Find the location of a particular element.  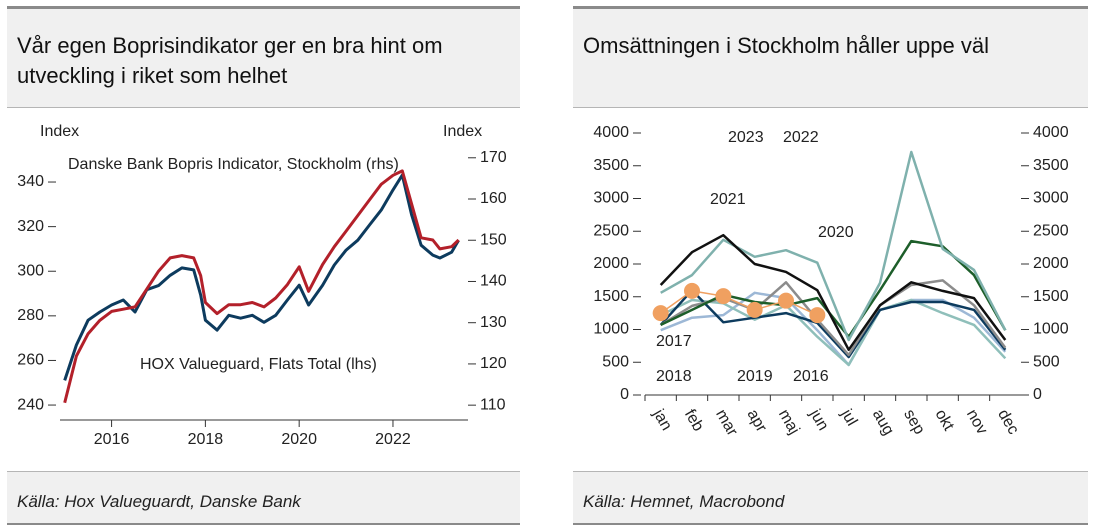

x-tick-label: 2020 is located at coordinates (299, 439).